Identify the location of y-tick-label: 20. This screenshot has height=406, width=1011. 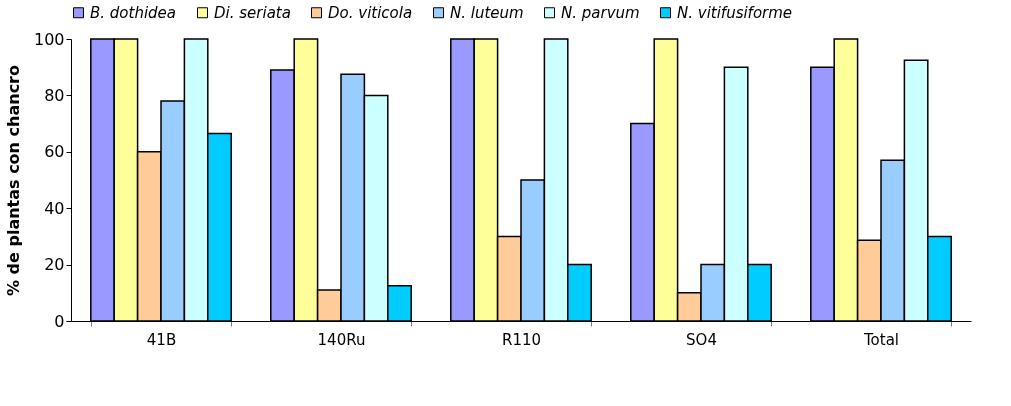
(54, 265).